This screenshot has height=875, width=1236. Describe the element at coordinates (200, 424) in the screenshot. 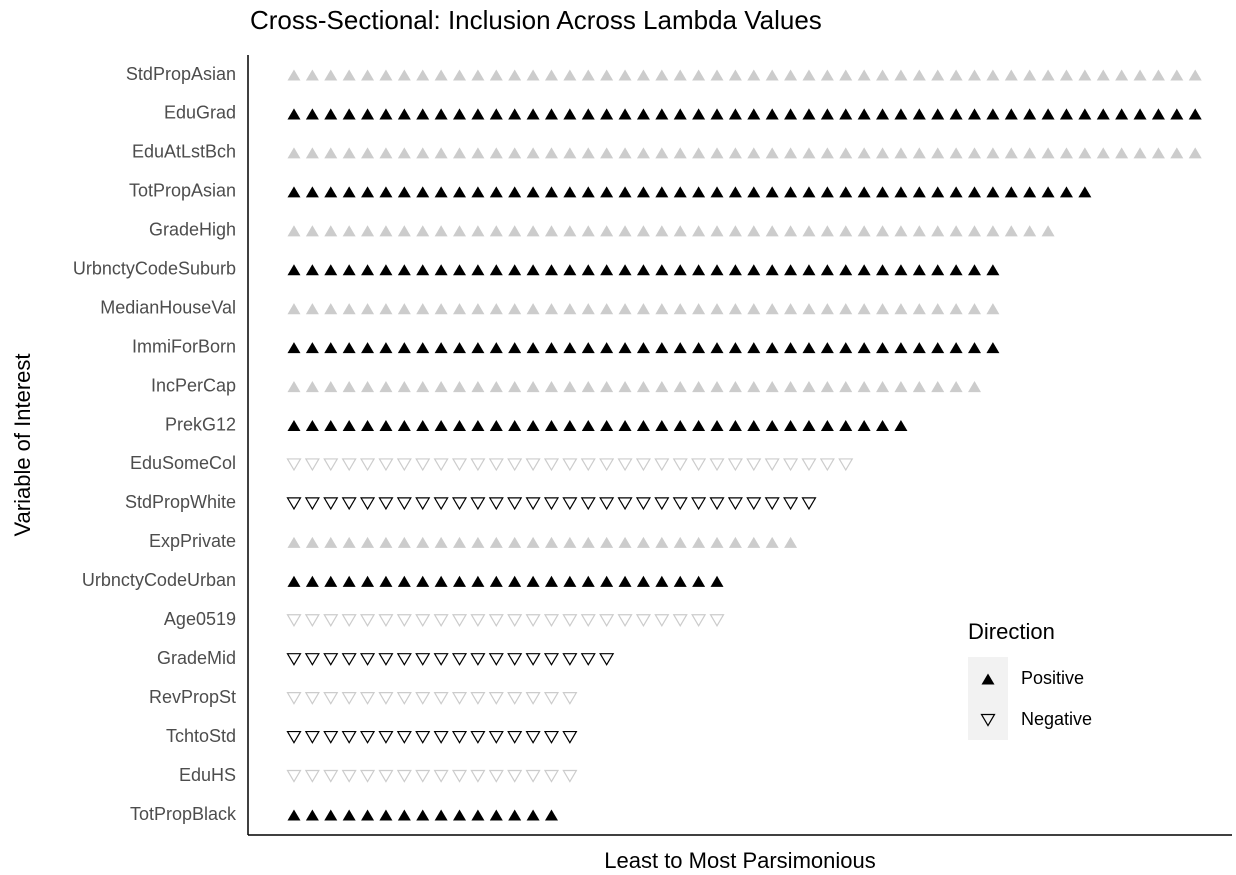

I see `y-tick-label: PrekG12` at that location.